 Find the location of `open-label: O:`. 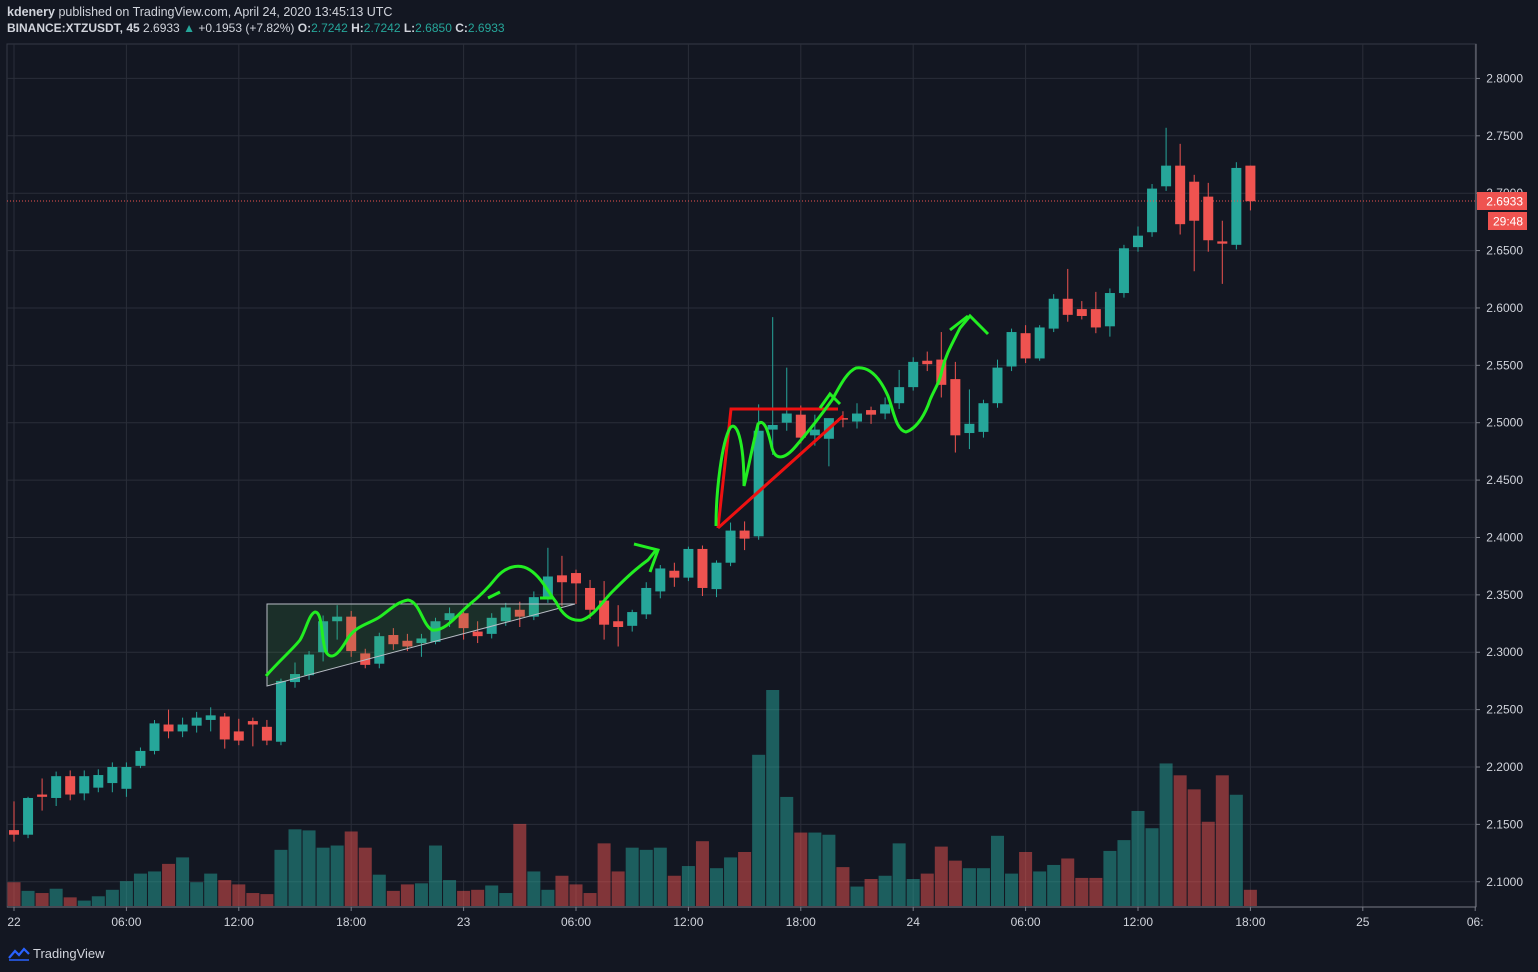

open-label: O: is located at coordinates (304, 28).